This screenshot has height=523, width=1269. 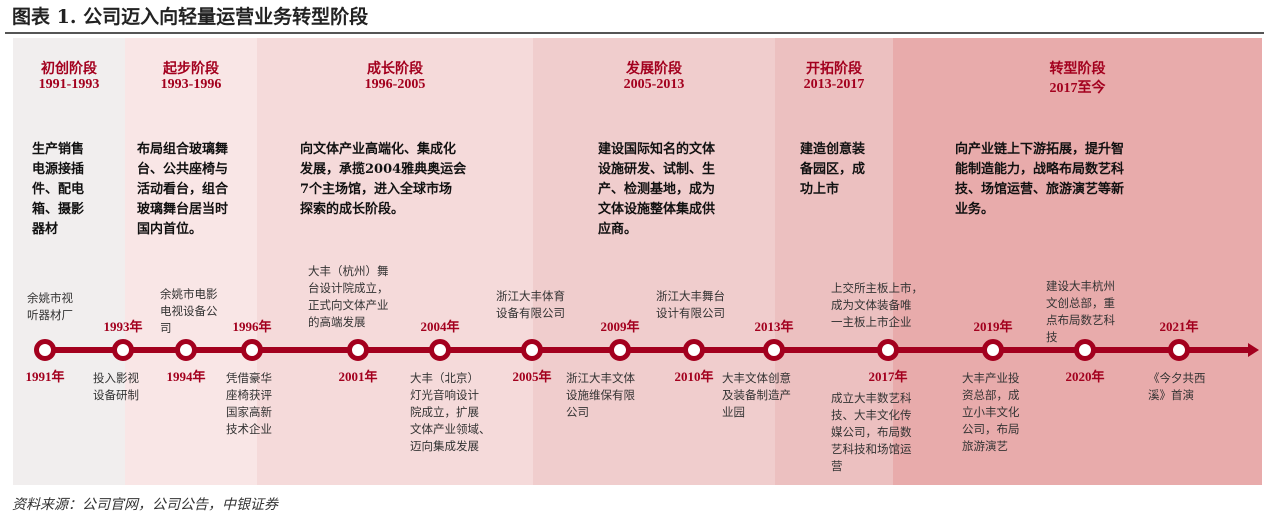 What do you see at coordinates (186, 376) in the screenshot?
I see `event-year: 1994年` at bounding box center [186, 376].